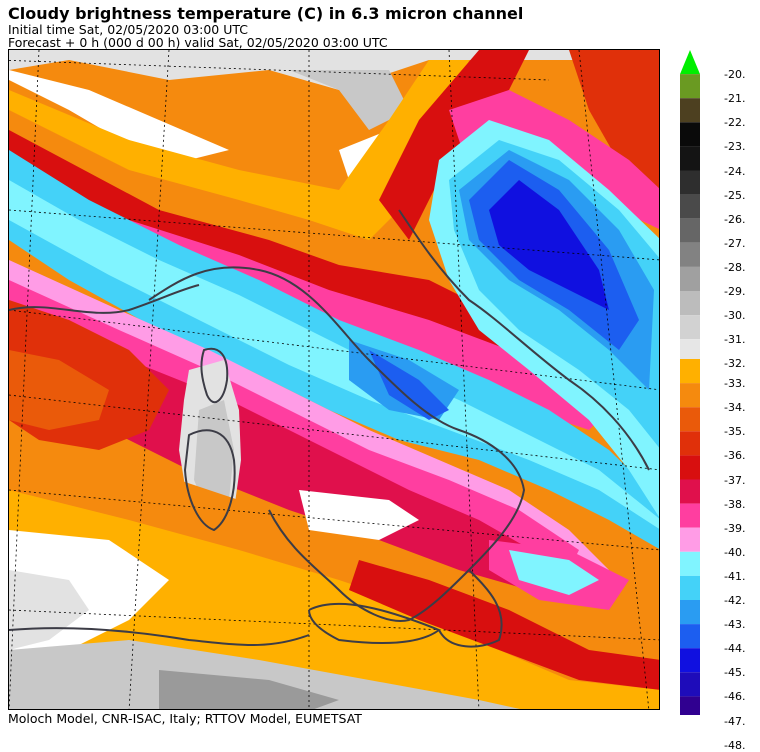  What do you see at coordinates (735, 123) in the screenshot?
I see `colorbar-label: -22.` at bounding box center [735, 123].